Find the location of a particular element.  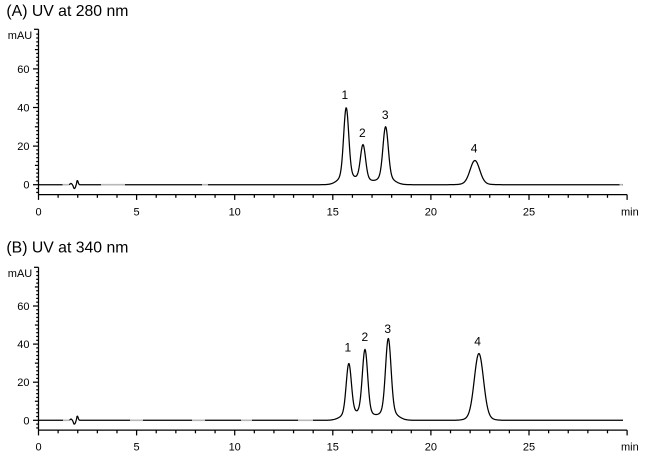

svg-text: (A) UV at 280 nm is located at coordinates (67, 11).